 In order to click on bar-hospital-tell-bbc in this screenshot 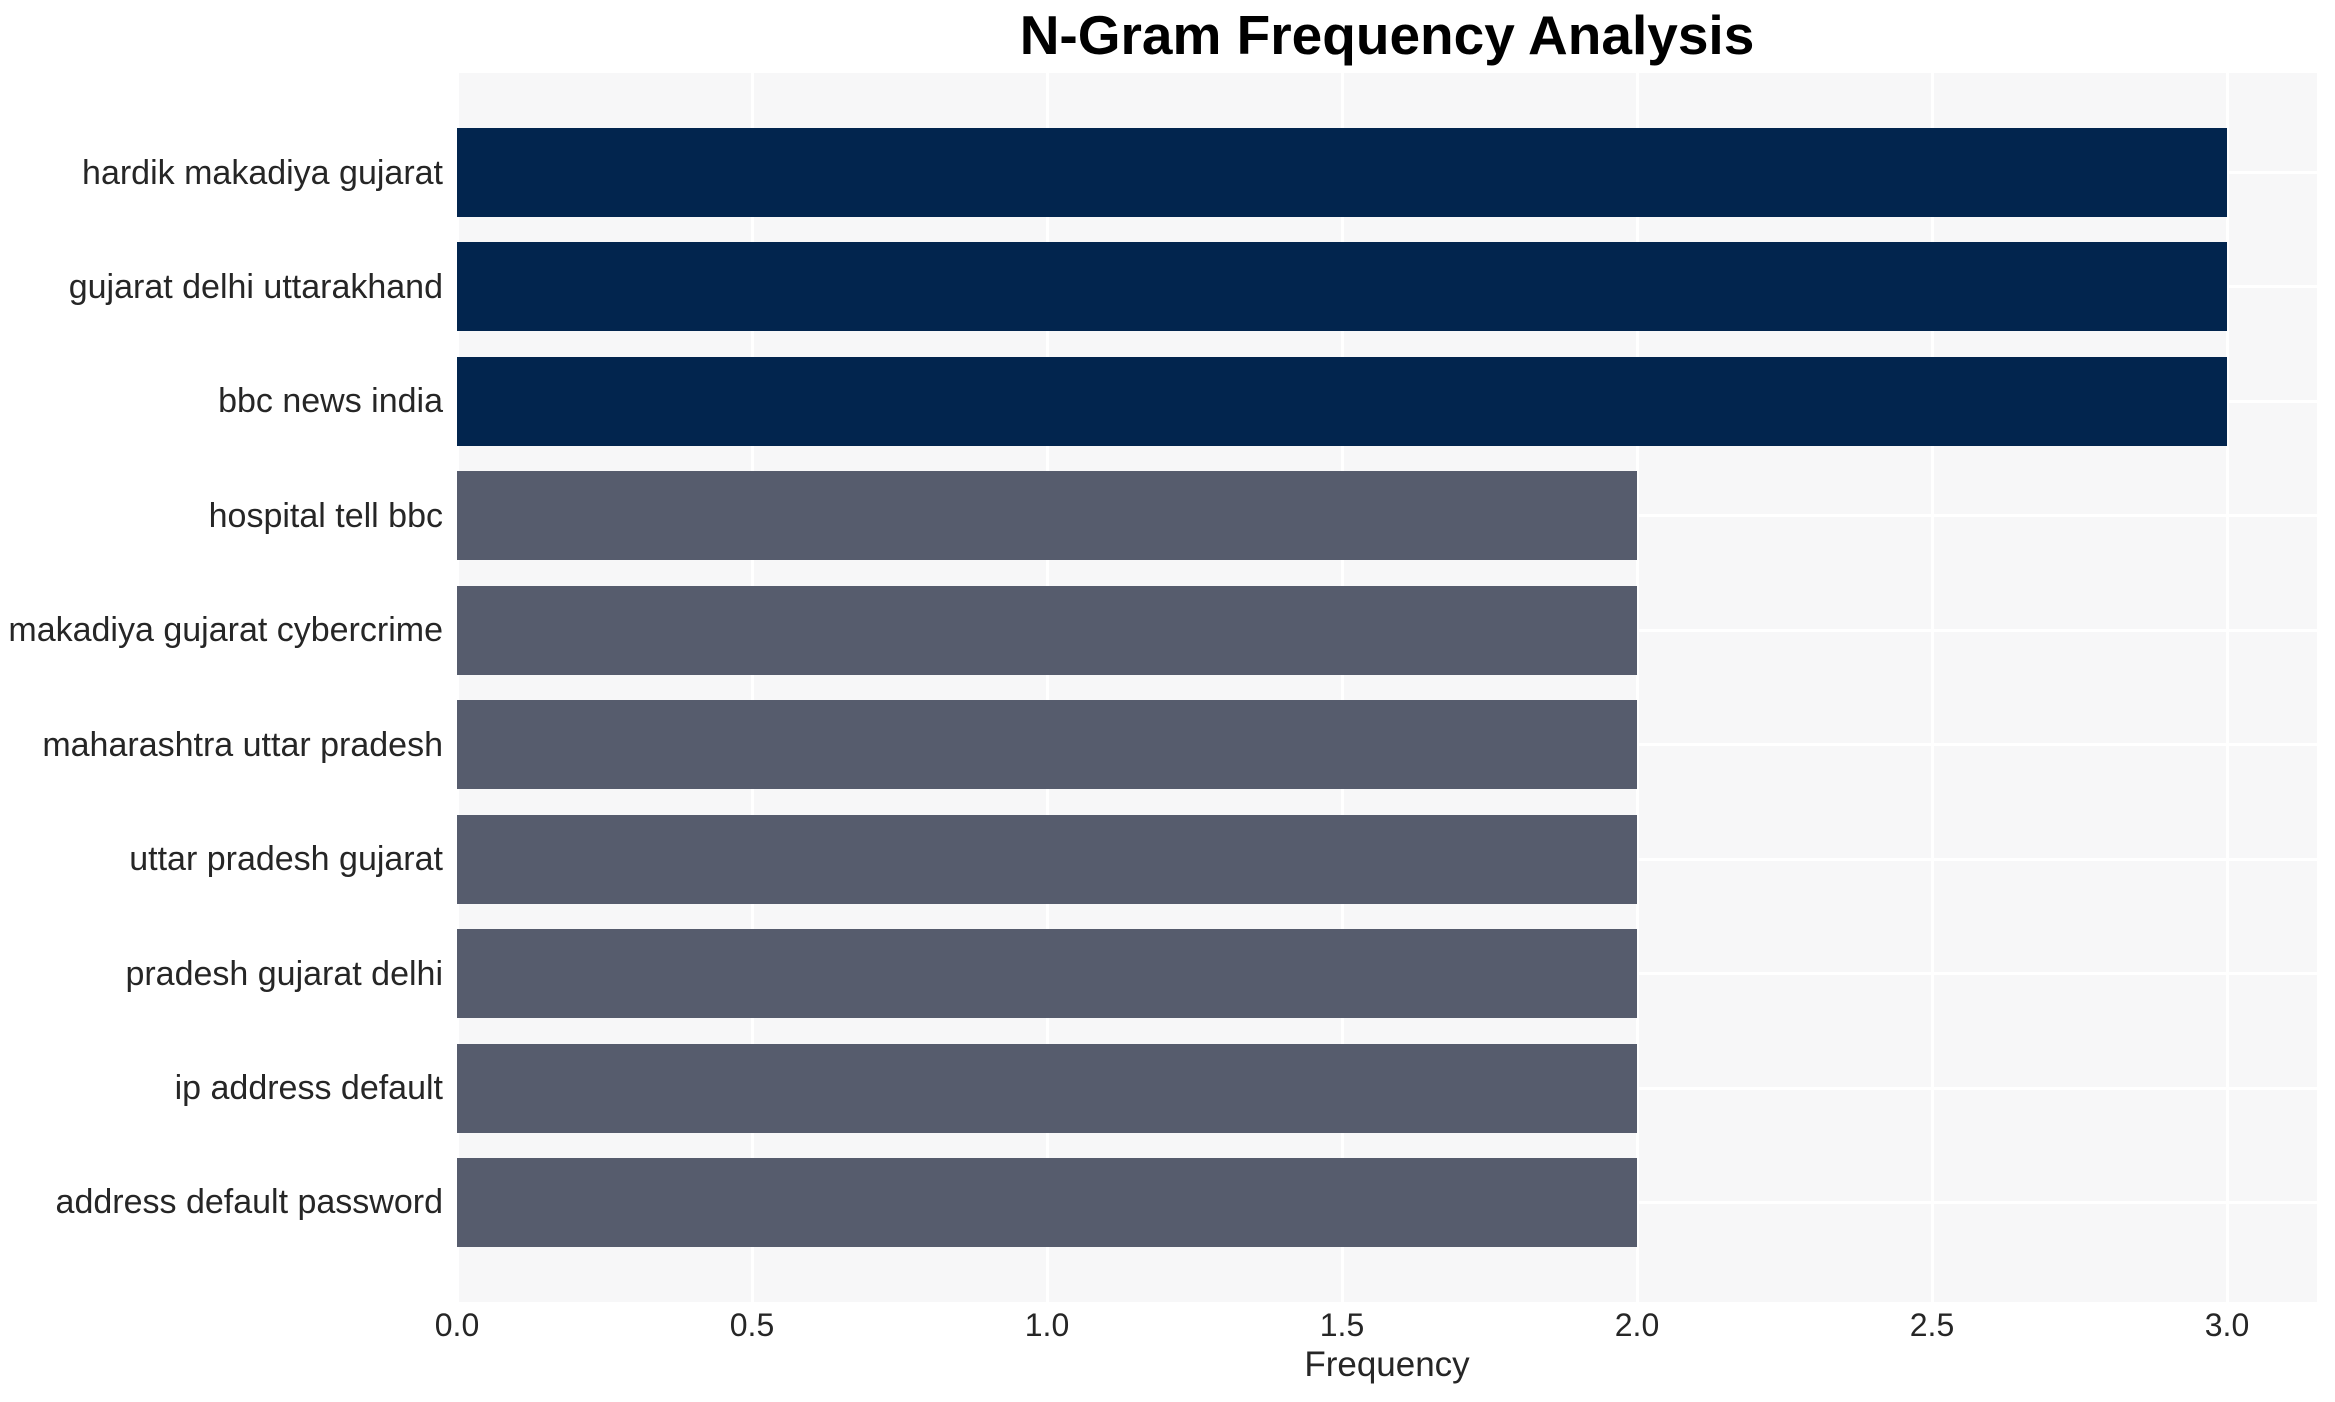, I will do `click(1047, 516)`.